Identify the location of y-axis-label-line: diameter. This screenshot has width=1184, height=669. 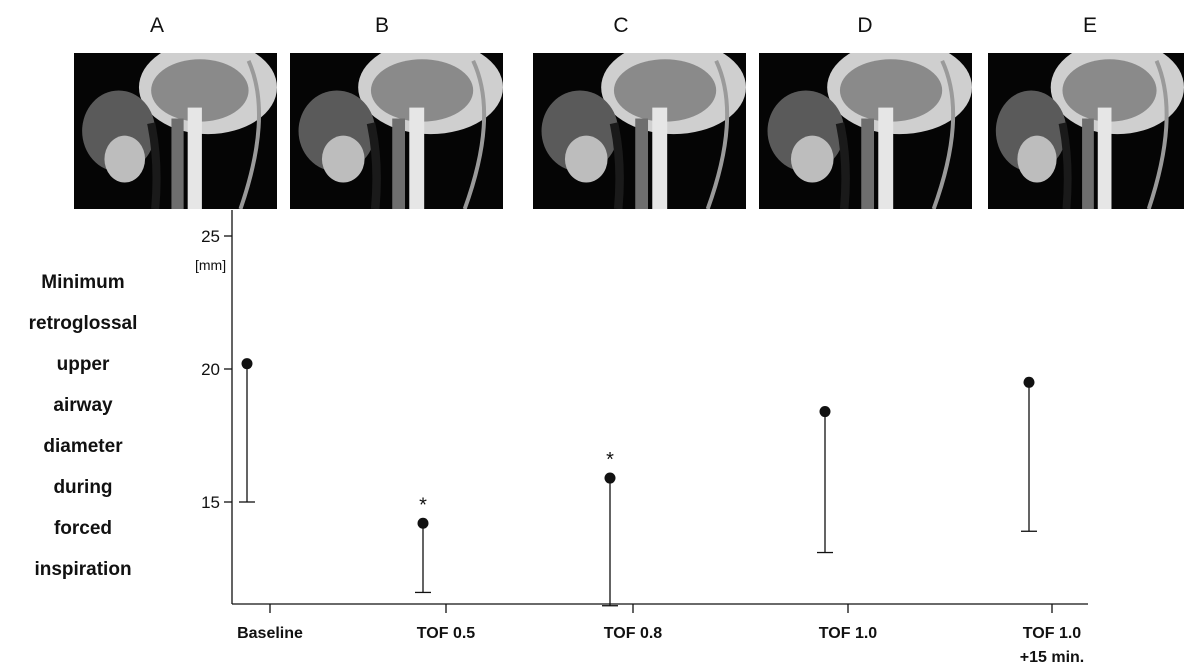
(83, 446).